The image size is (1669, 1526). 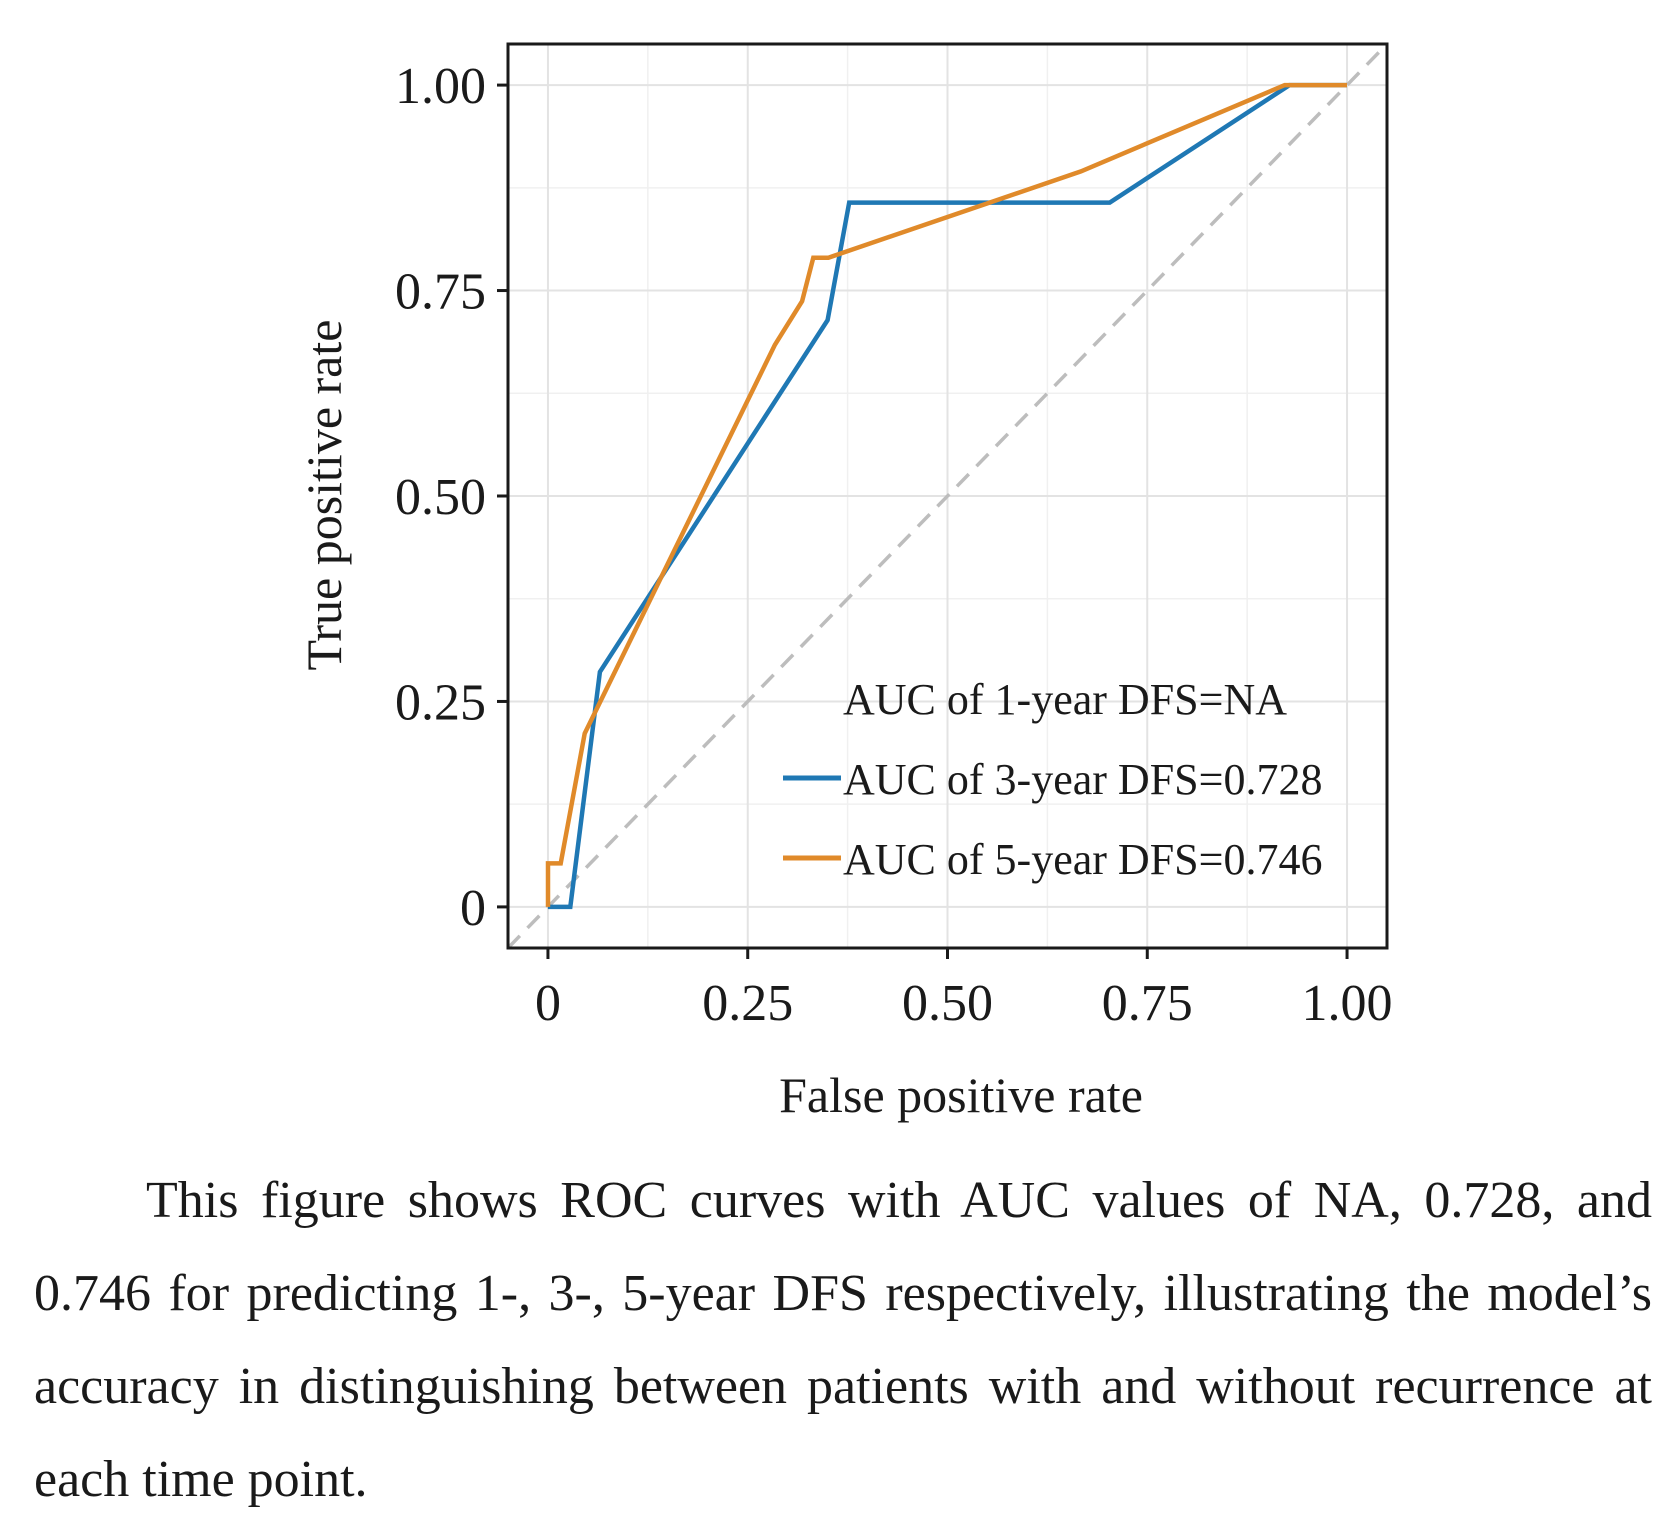 What do you see at coordinates (1065, 699) in the screenshot?
I see `legend-label-1: AUC of 1-year DFS=NA` at bounding box center [1065, 699].